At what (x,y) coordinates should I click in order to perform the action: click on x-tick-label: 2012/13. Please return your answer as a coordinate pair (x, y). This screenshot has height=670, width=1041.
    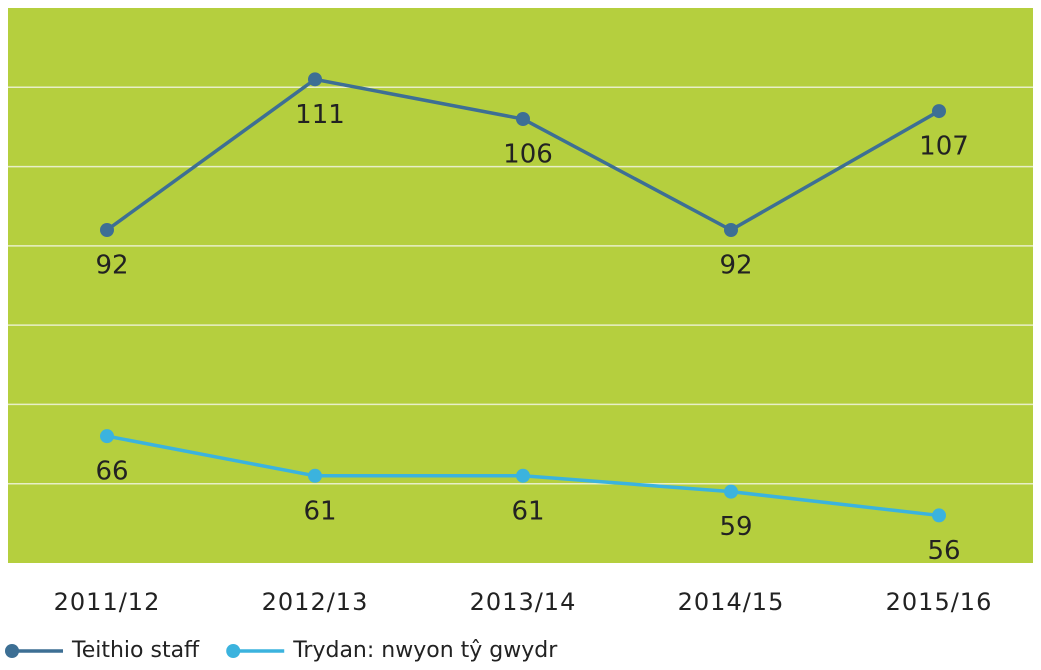
    Looking at the image, I should click on (315, 602).